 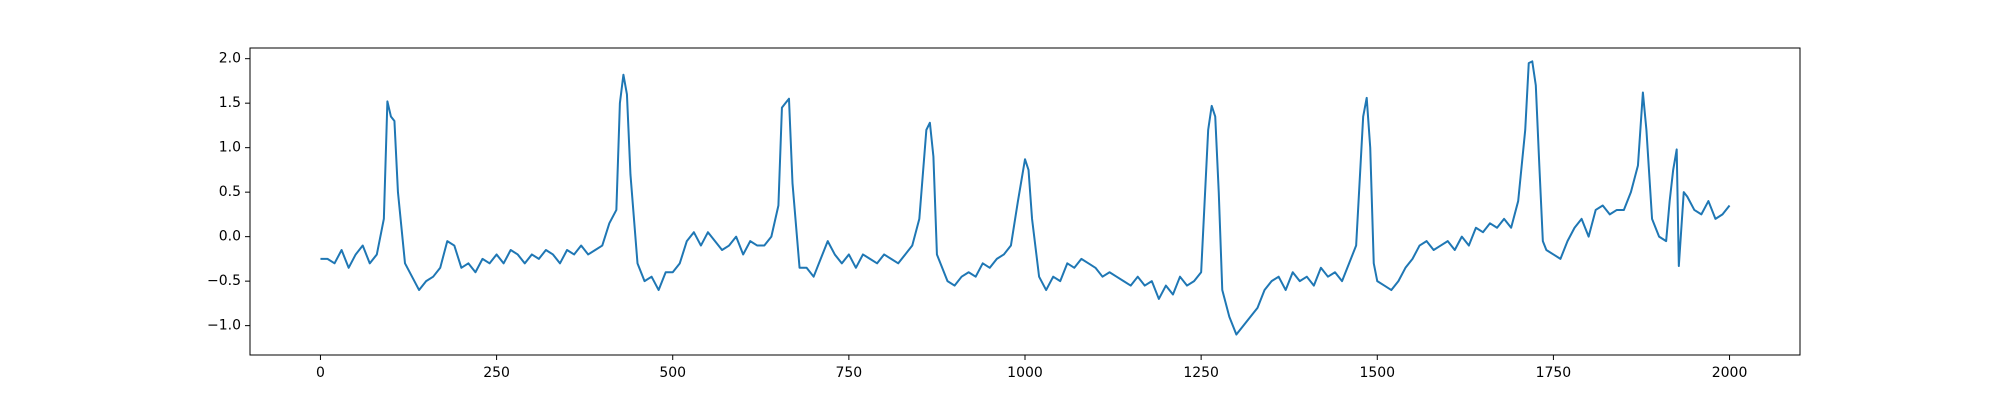 What do you see at coordinates (672, 373) in the screenshot?
I see `x-tick-label: 500` at bounding box center [672, 373].